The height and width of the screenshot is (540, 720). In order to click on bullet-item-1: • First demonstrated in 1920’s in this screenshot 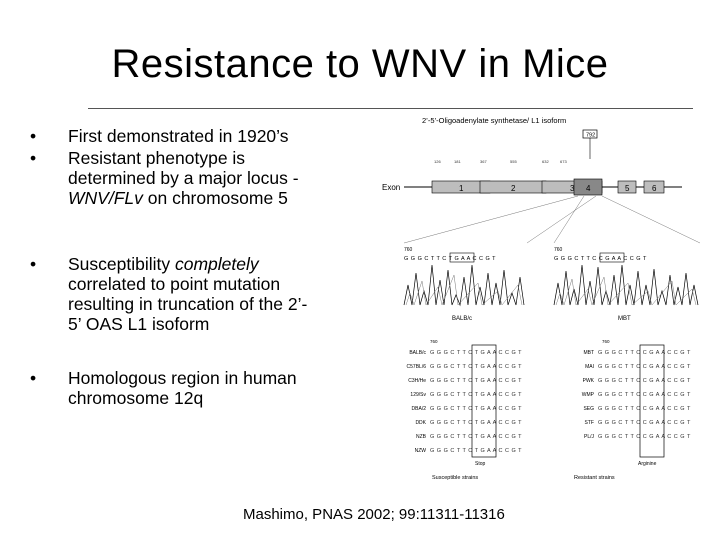, I will do `click(201, 136)`.